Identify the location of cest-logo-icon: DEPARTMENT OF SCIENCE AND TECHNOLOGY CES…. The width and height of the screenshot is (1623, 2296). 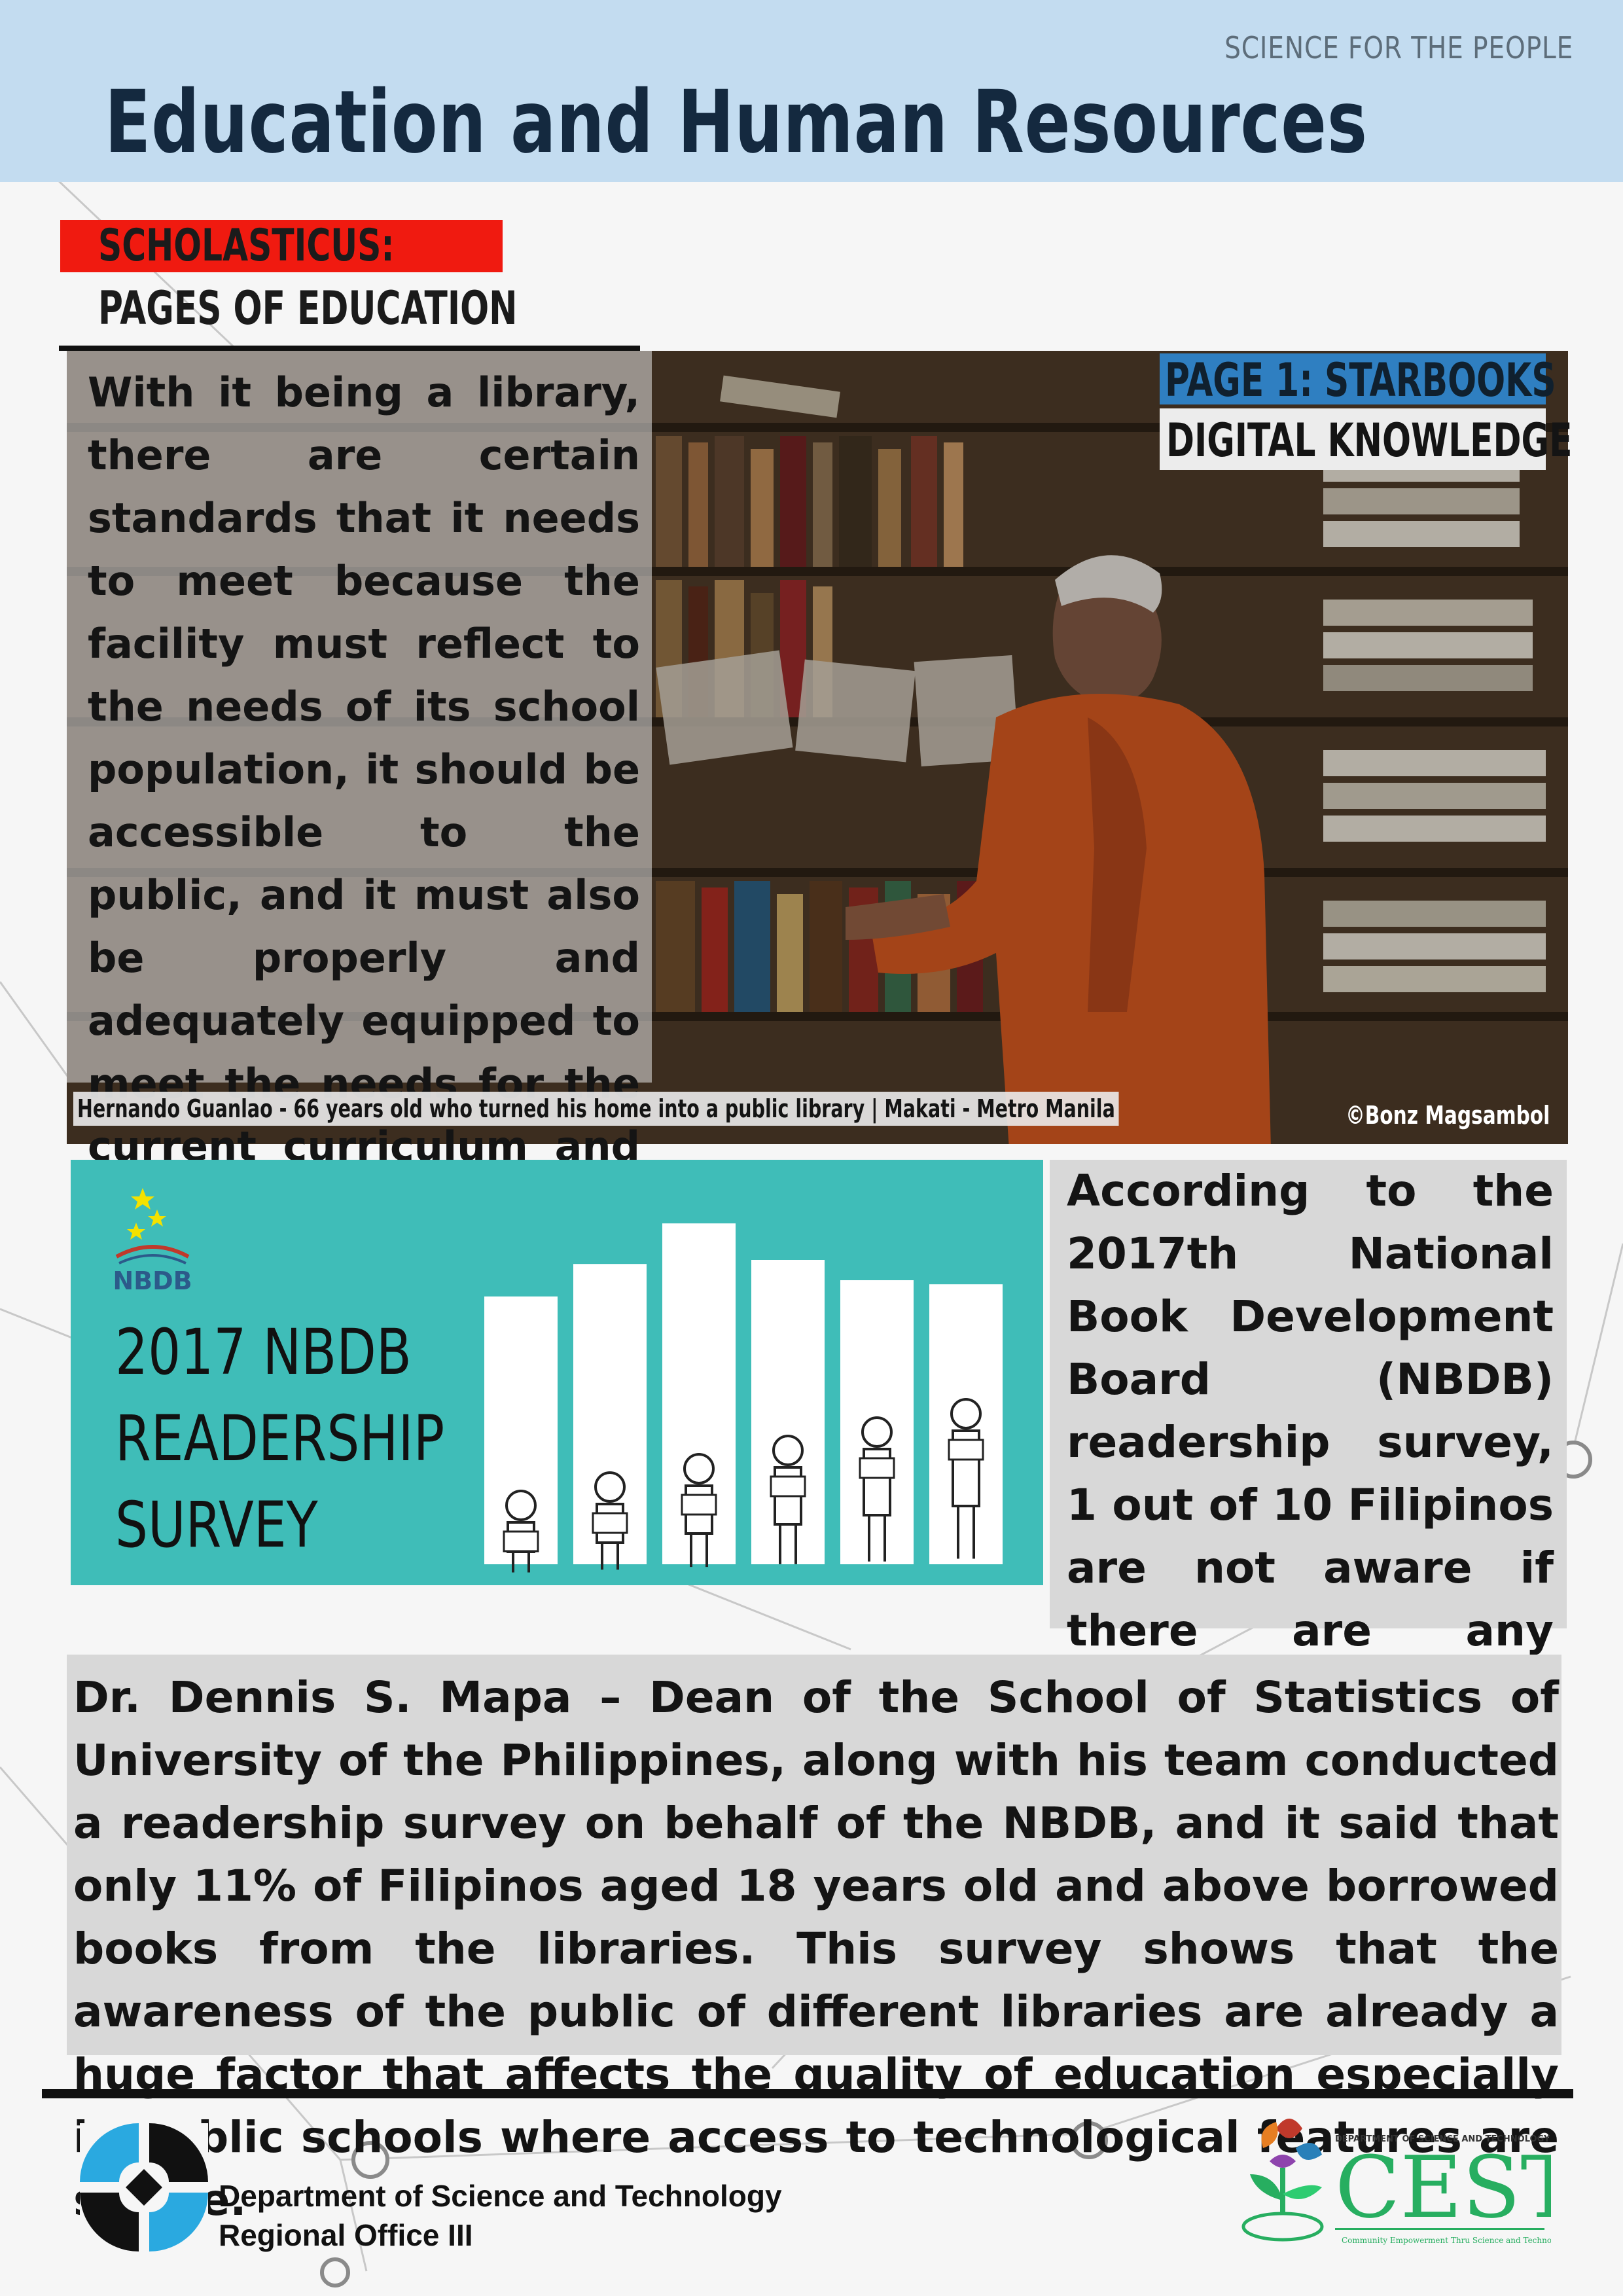
(1396, 2182).